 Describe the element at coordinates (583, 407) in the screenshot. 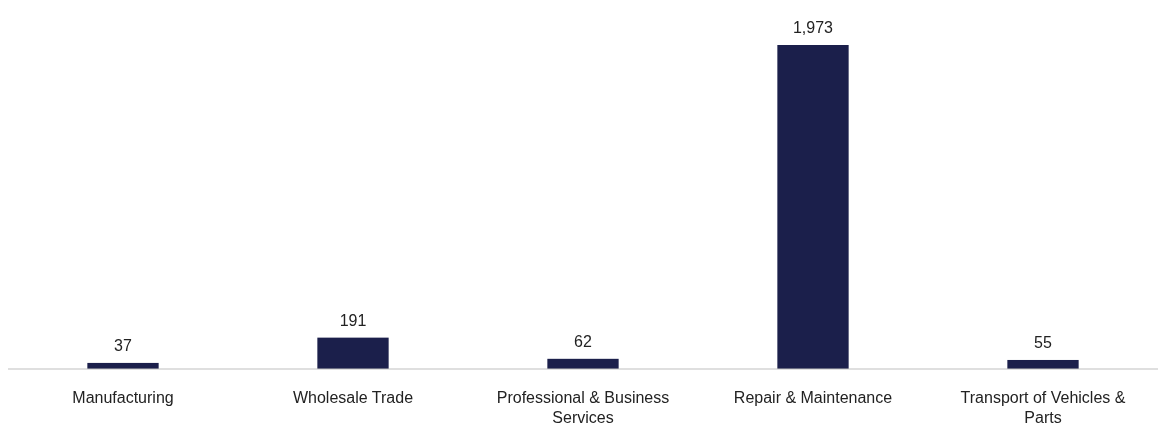

I see `x-tick-label: Professional & Business Services` at that location.